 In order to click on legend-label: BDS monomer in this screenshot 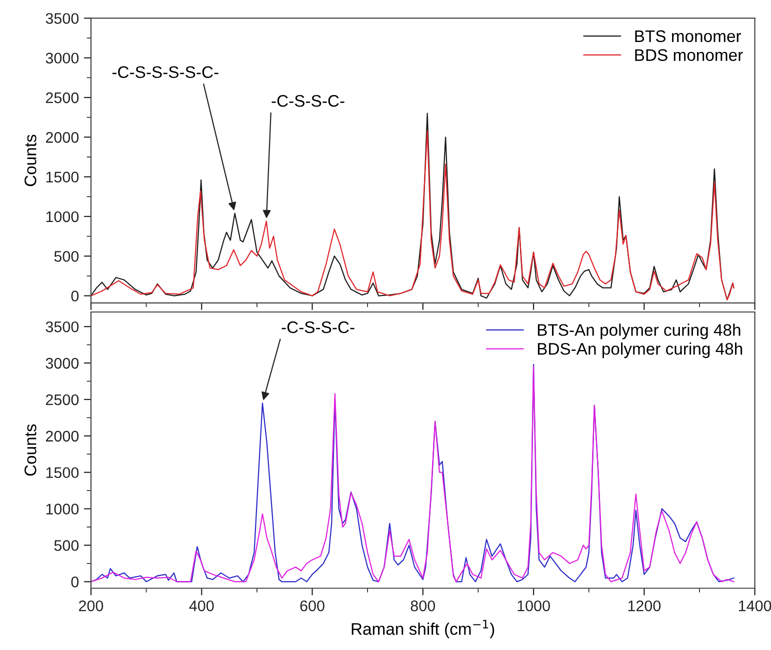, I will do `click(689, 55)`.